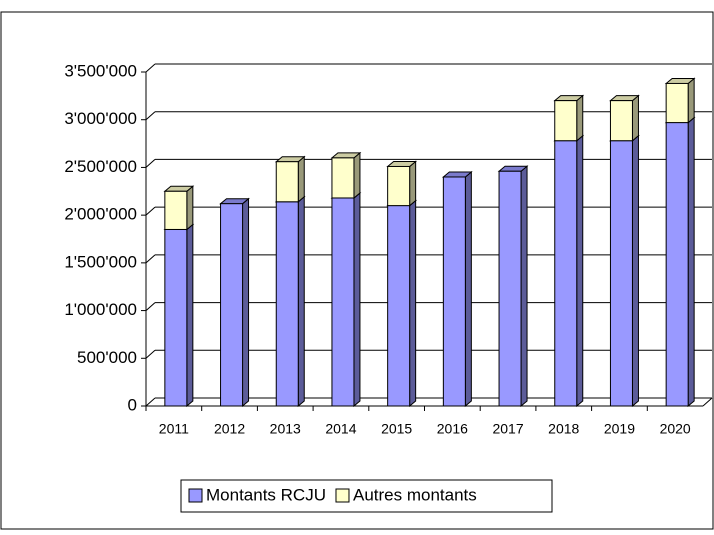 This screenshot has height=535, width=714. I want to click on x-tick-label: 2016, so click(452, 429).